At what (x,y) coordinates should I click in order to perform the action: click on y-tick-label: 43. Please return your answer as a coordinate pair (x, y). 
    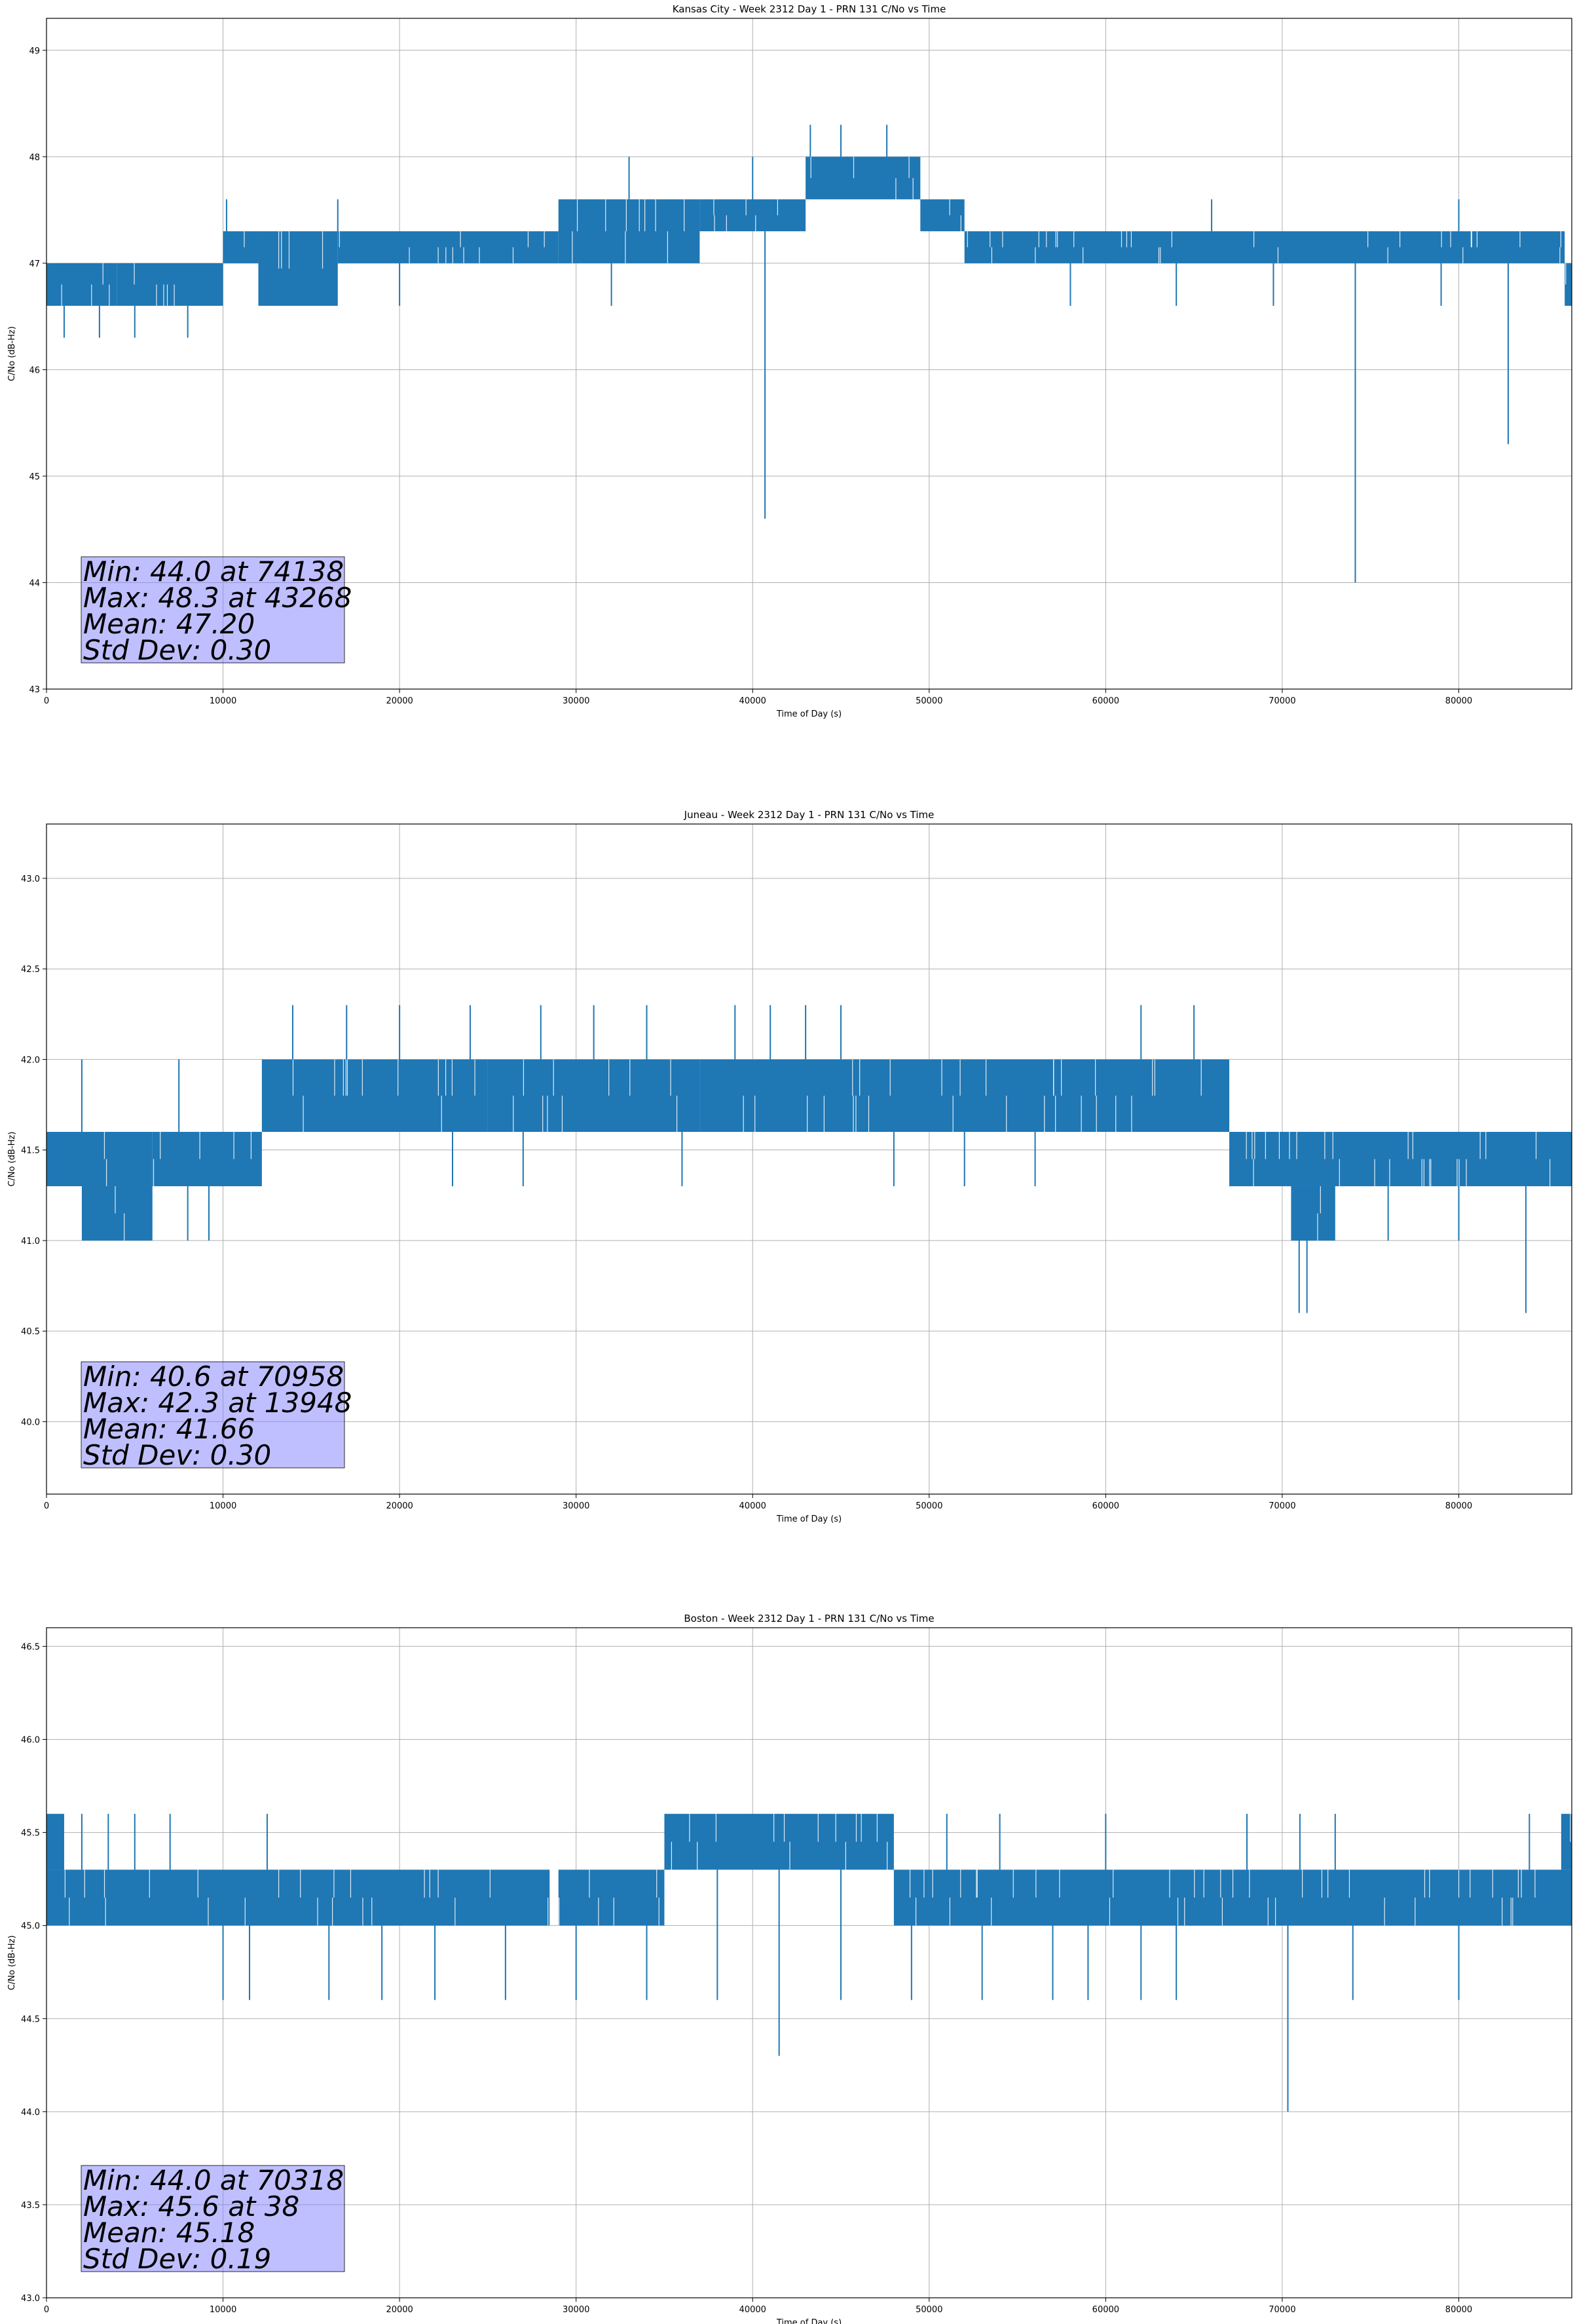
    Looking at the image, I should click on (34, 690).